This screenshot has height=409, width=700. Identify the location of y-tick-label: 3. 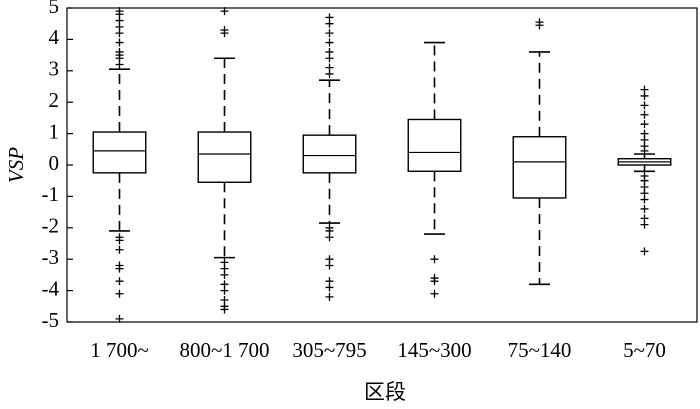
(54, 69).